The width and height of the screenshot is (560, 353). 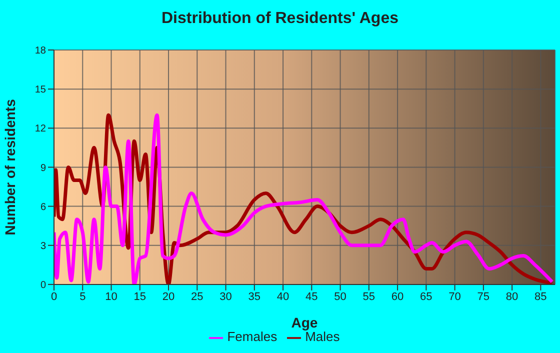 What do you see at coordinates (40, 129) in the screenshot?
I see `y-tick-label: 12` at bounding box center [40, 129].